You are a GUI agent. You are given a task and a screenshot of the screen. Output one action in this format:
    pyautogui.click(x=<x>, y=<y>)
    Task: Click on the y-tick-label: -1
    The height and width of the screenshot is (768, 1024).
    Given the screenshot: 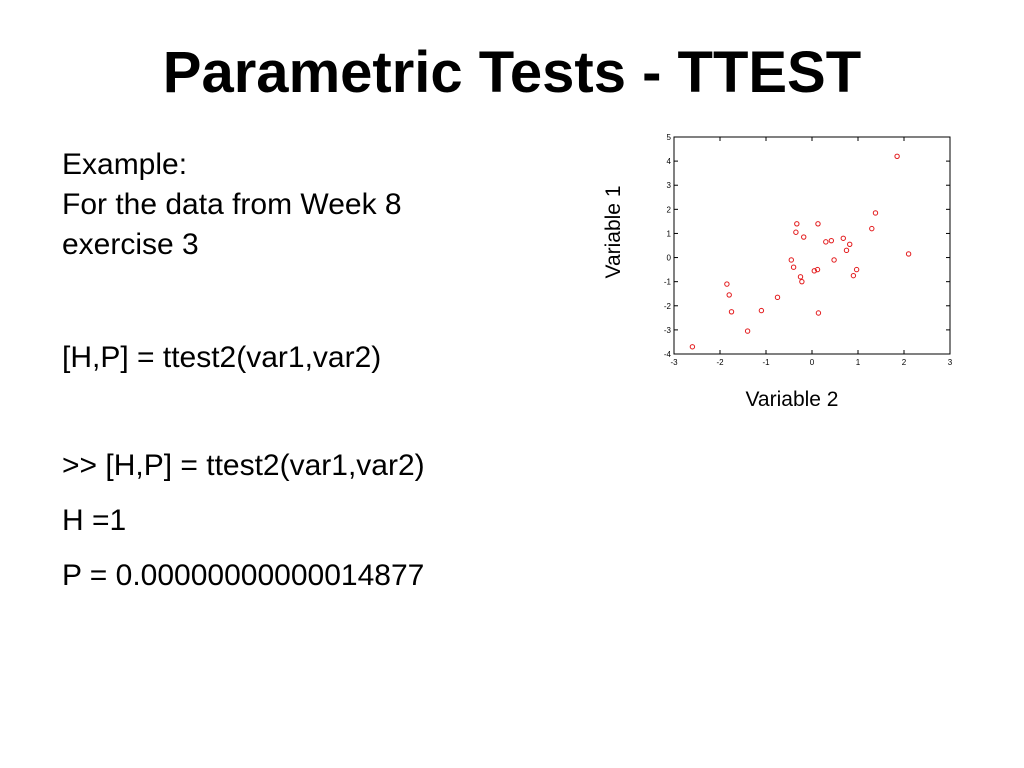 What is the action you would take?
    pyautogui.click(x=668, y=282)
    